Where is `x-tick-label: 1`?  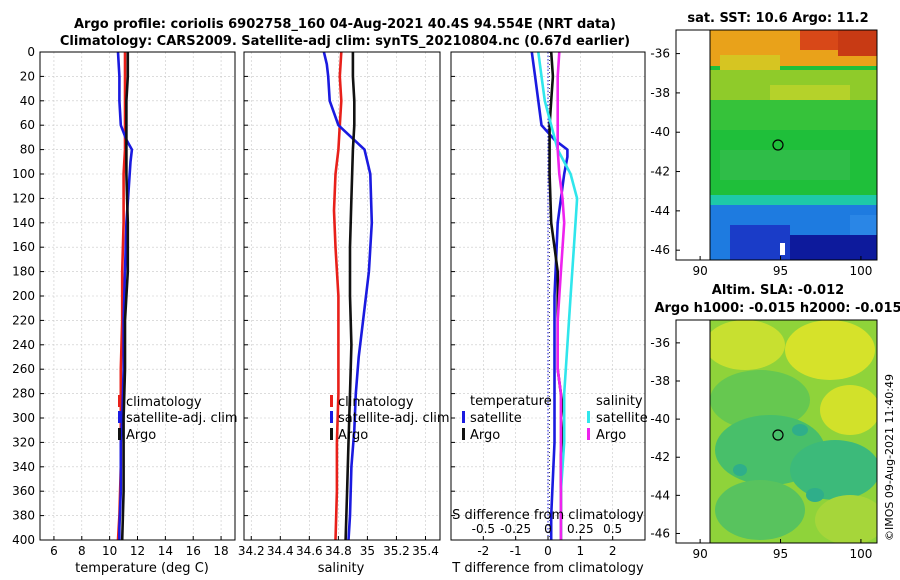 x-tick-label: 1 is located at coordinates (581, 551).